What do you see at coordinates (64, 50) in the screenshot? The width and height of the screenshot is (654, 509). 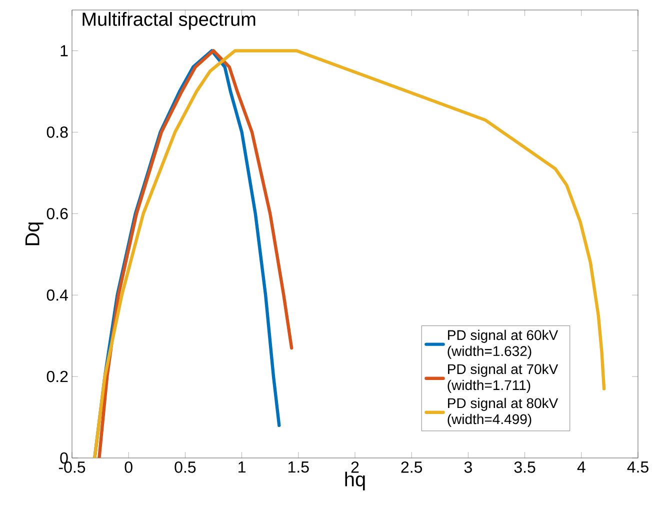 I see `y-tick-label: 1` at bounding box center [64, 50].